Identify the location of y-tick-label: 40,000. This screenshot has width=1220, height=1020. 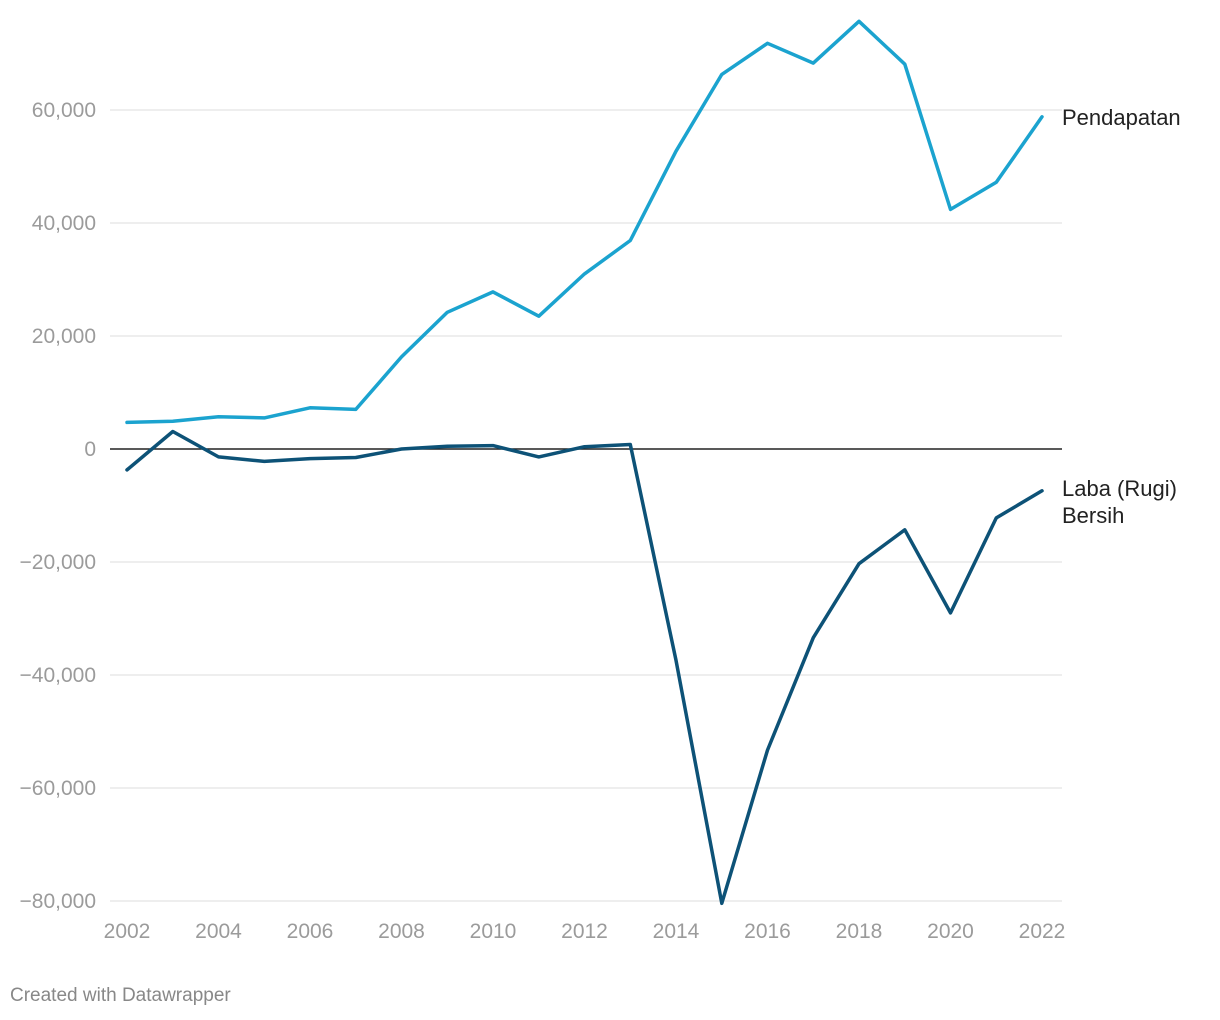
(64, 223).